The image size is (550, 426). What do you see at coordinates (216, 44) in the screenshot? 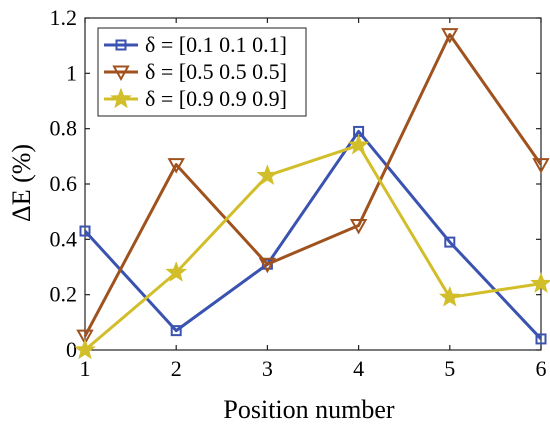
I see `legend-label-1: δ = [0.1 0.1 0.1]` at bounding box center [216, 44].